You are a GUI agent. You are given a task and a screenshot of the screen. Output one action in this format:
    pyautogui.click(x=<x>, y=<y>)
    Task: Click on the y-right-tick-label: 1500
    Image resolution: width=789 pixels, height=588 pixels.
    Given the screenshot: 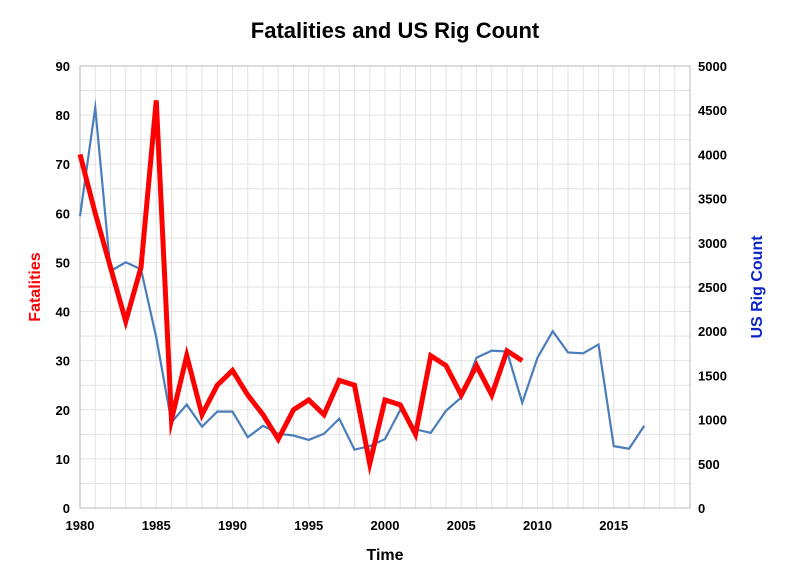 What is the action you would take?
    pyautogui.click(x=712, y=375)
    